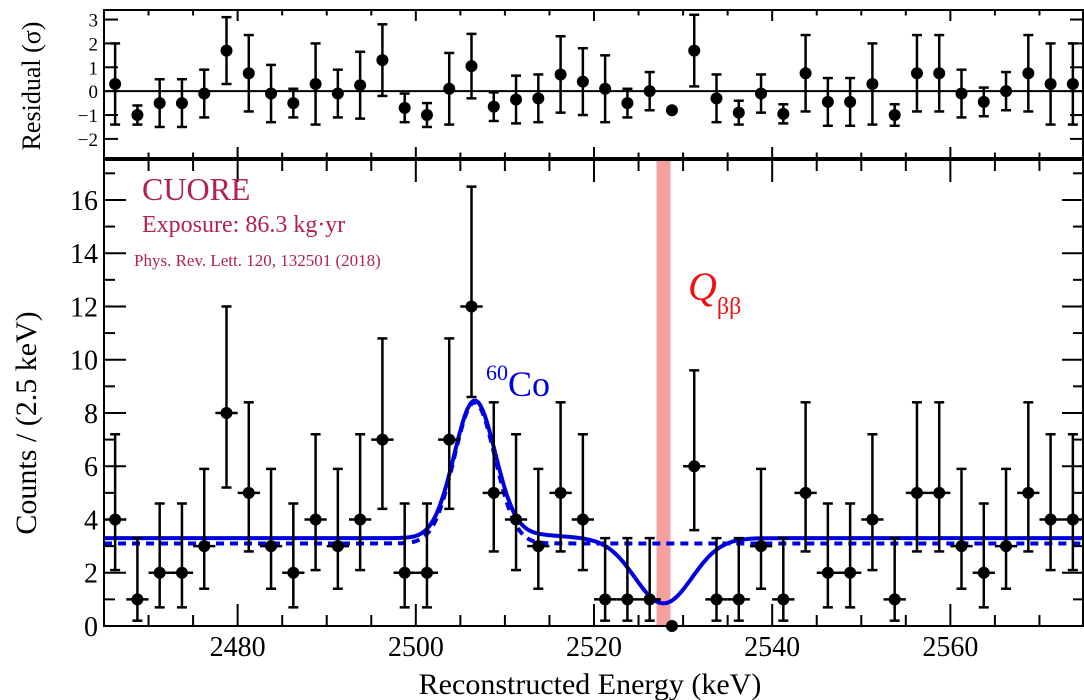  I want to click on spectrum-y-tick-label: 6, so click(91, 467).